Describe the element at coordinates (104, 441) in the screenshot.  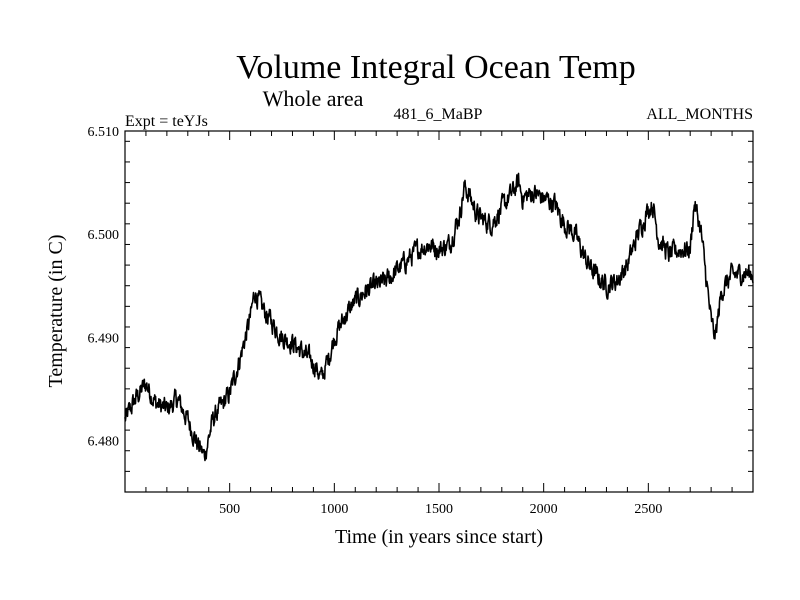
I see `y-tick-label: 6.480` at that location.